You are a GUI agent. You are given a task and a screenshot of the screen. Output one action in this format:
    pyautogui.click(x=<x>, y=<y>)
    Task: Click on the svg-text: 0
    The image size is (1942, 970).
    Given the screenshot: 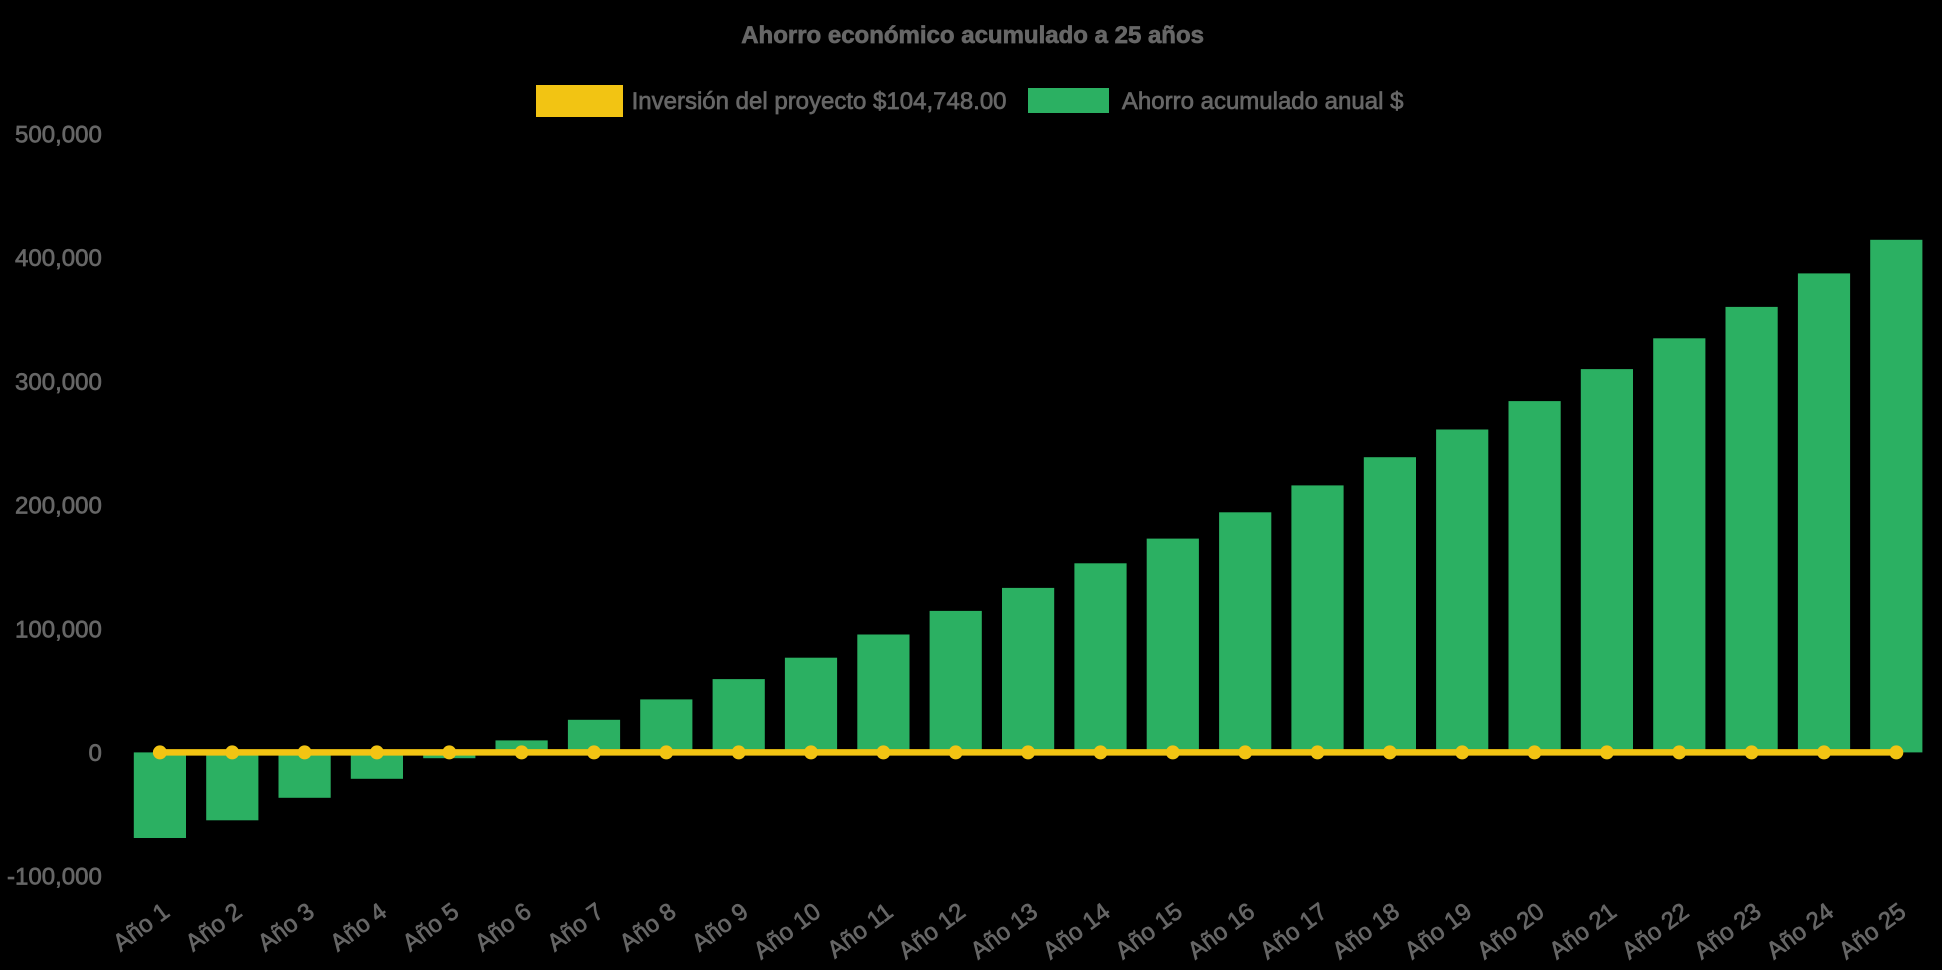 What is the action you would take?
    pyautogui.click(x=94, y=753)
    